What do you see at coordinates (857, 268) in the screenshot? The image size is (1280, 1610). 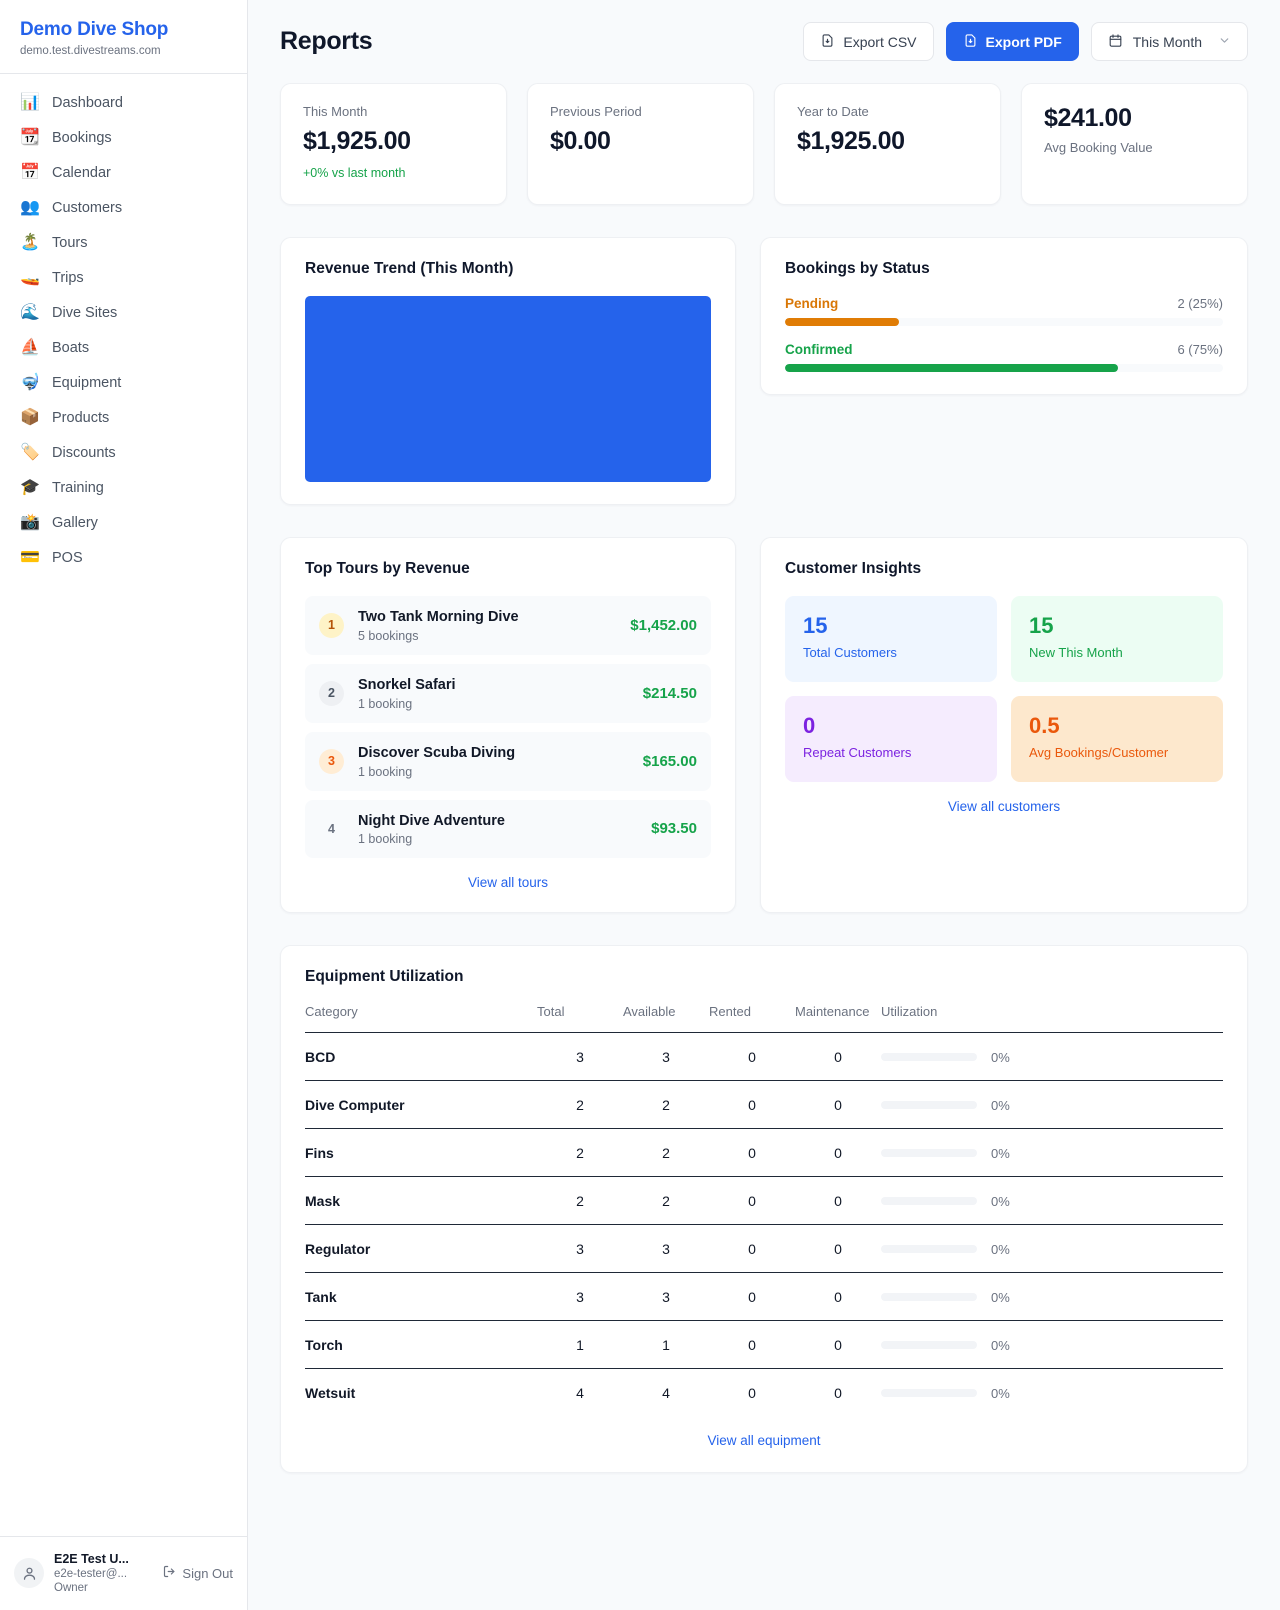 I see `bookings-by-status-title: Bookings by Status` at bounding box center [857, 268].